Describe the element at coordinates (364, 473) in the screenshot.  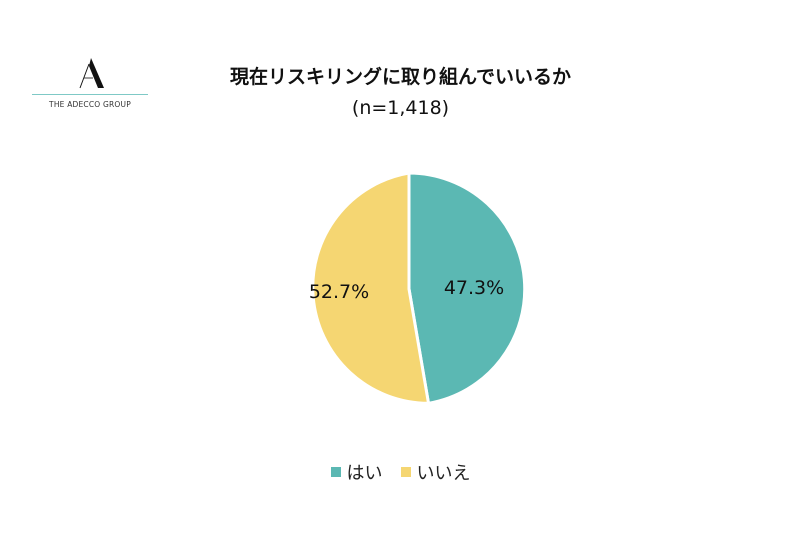
I see `legend-label-yes: はい` at that location.